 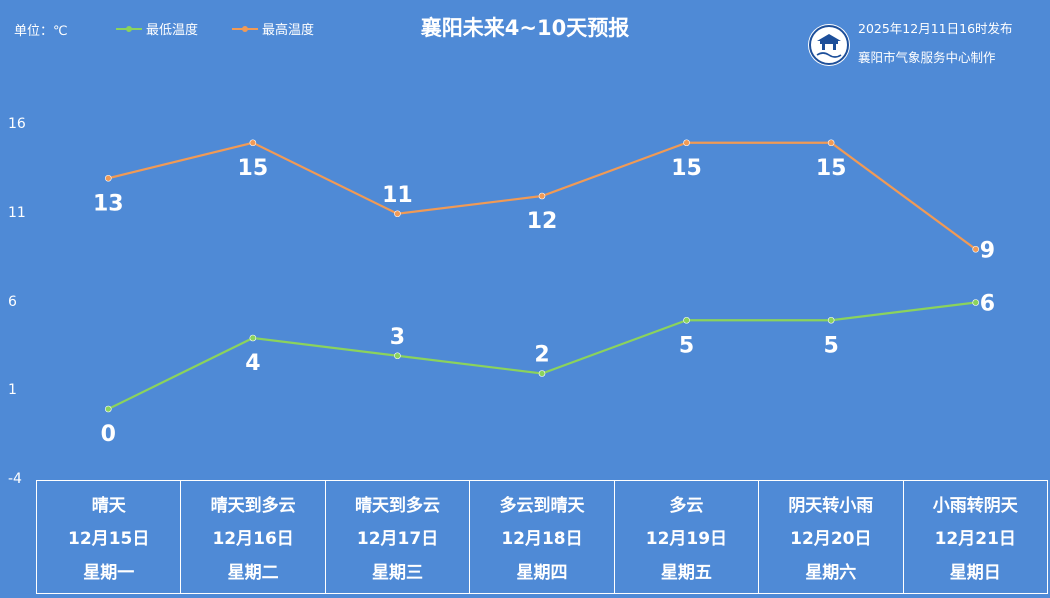 I want to click on min-temp-label: 6, so click(x=987, y=304).